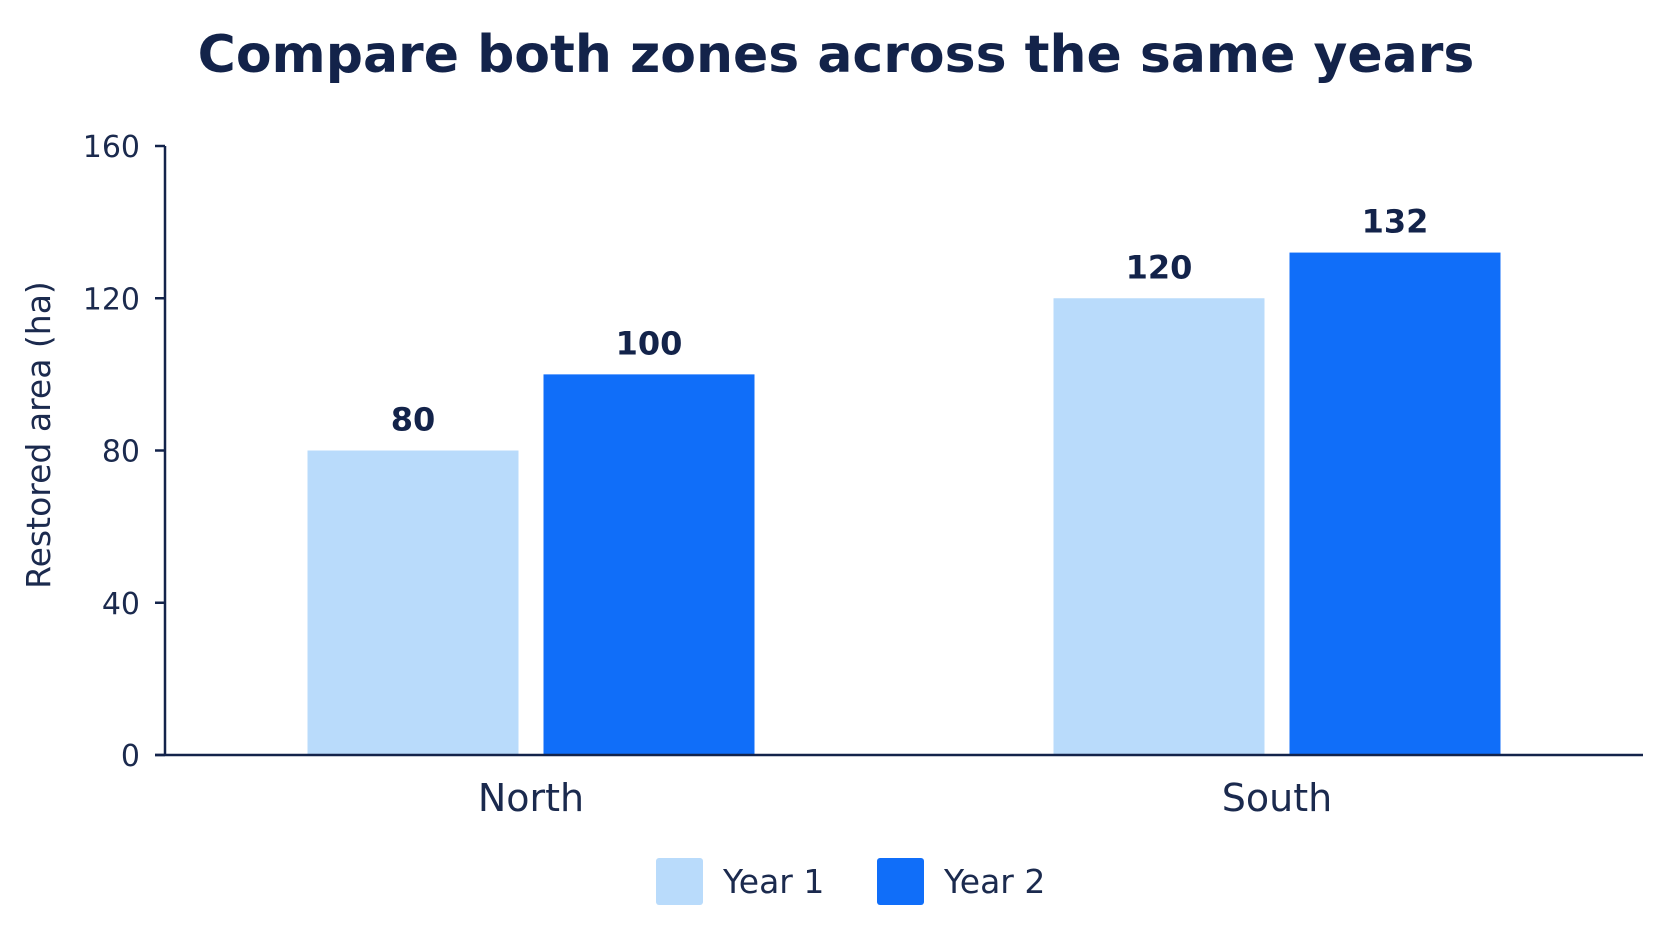 This screenshot has width=1672, height=941. I want to click on data-label: 120, so click(1159, 267).